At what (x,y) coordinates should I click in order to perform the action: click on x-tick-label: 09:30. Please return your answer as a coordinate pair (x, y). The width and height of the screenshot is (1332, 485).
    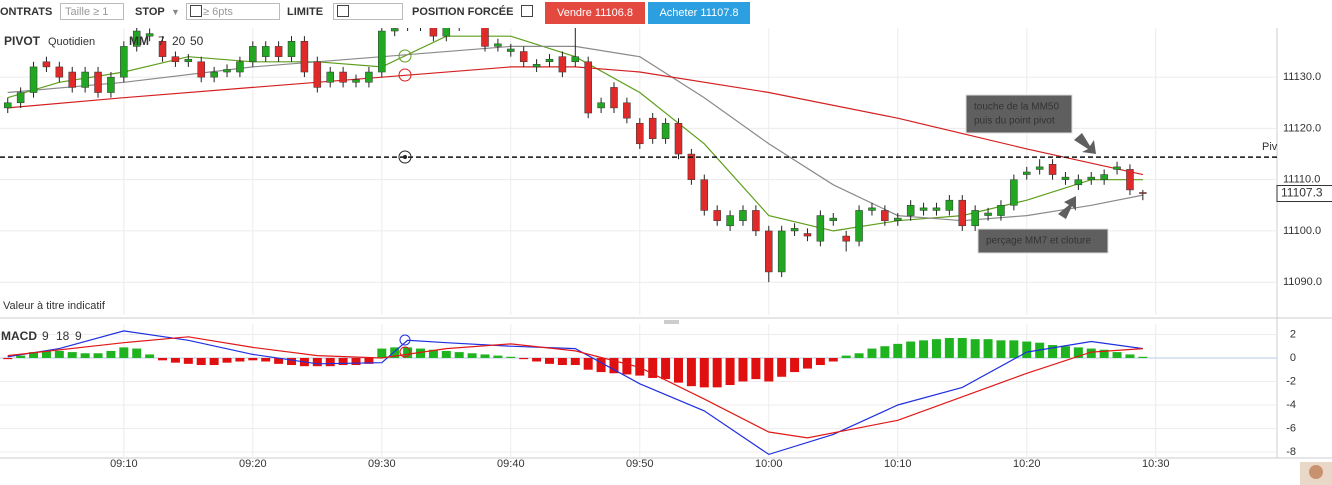
    Looking at the image, I should click on (382, 464).